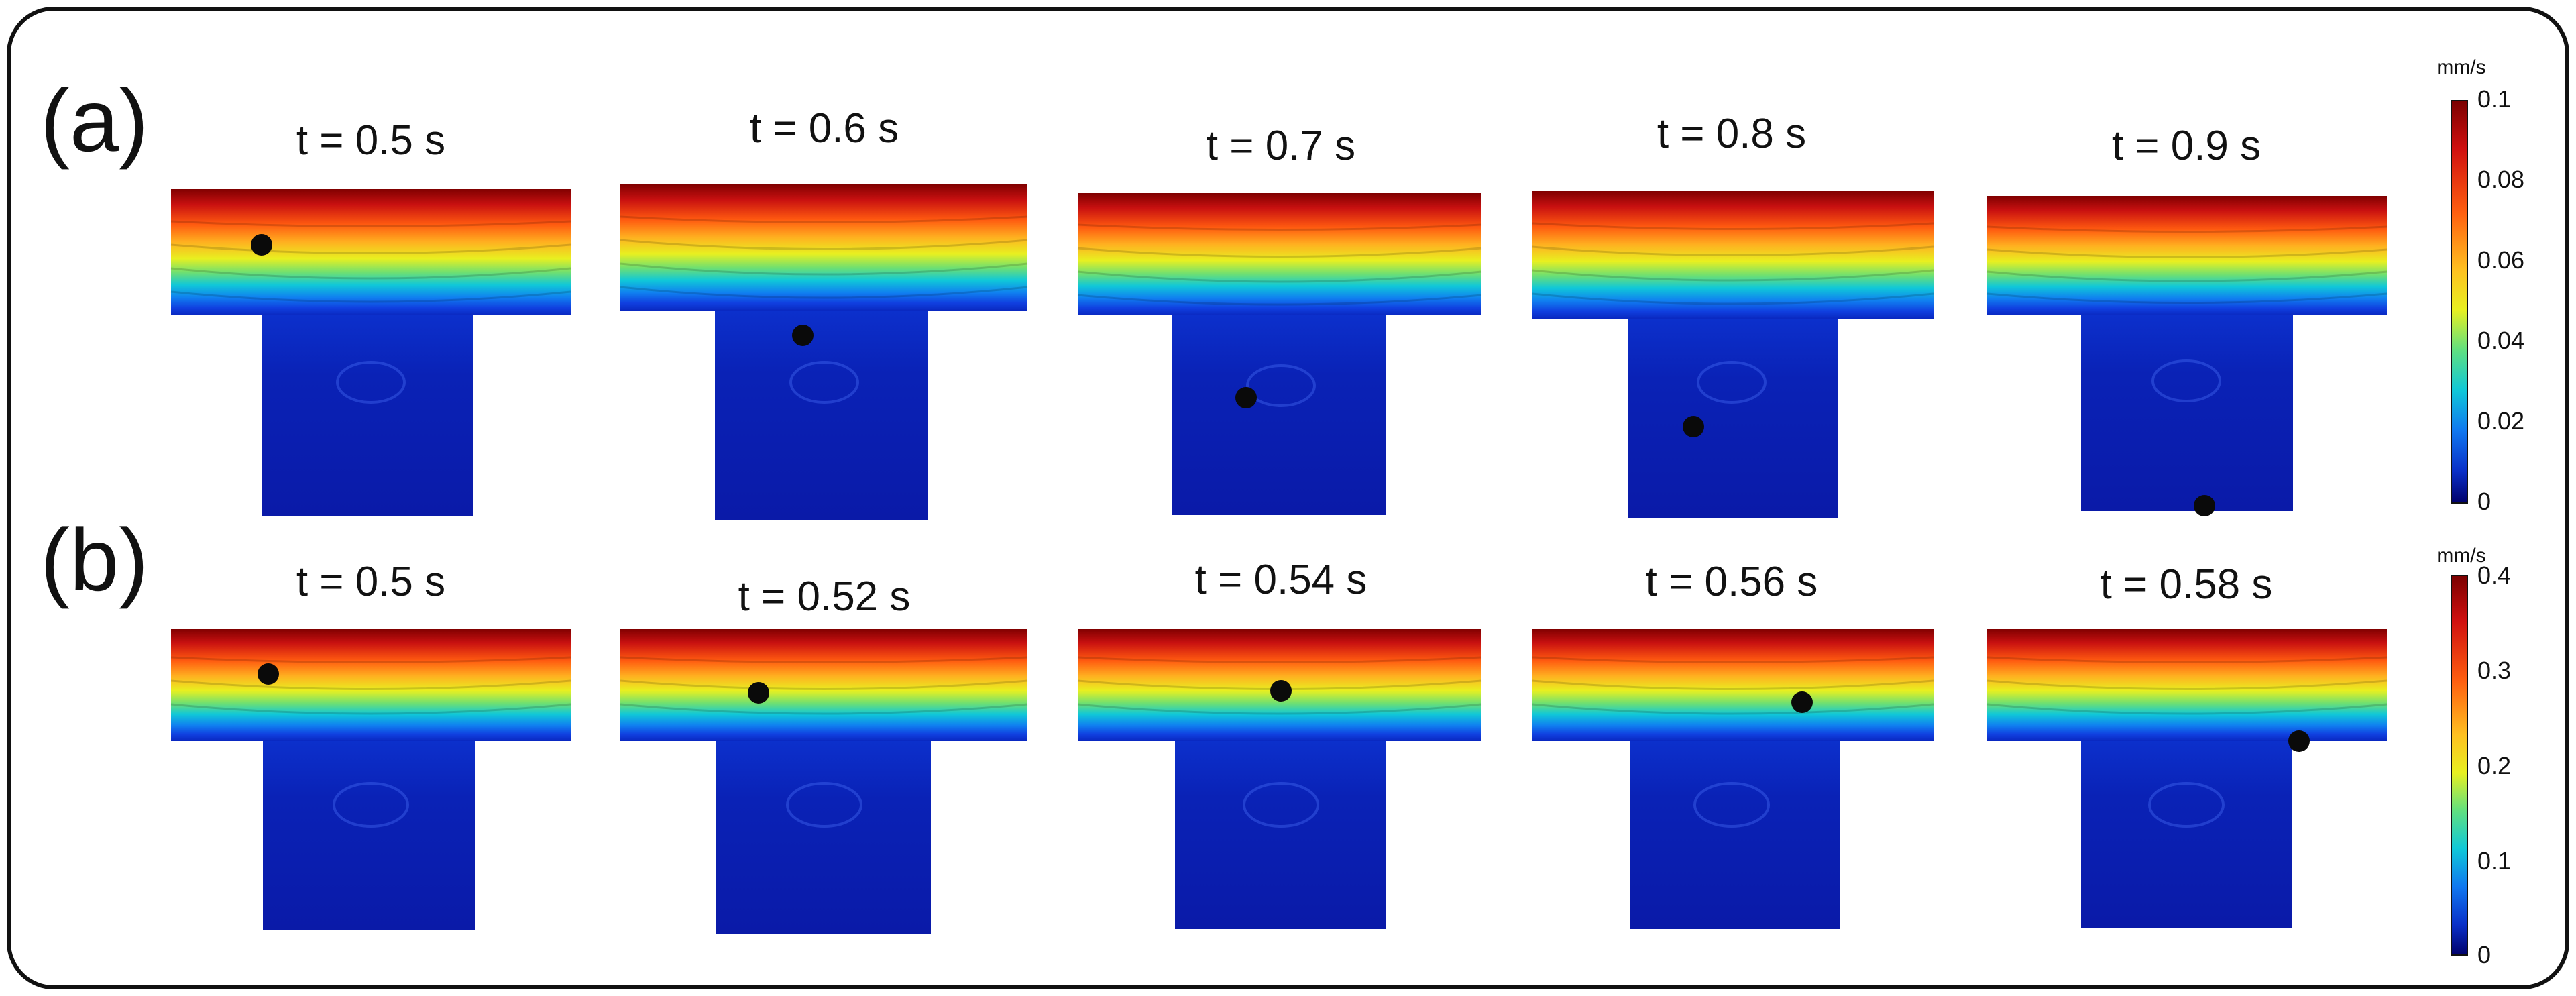 The width and height of the screenshot is (2576, 996). I want to click on panel-a5: t = 0.9 s, so click(2187, 320).